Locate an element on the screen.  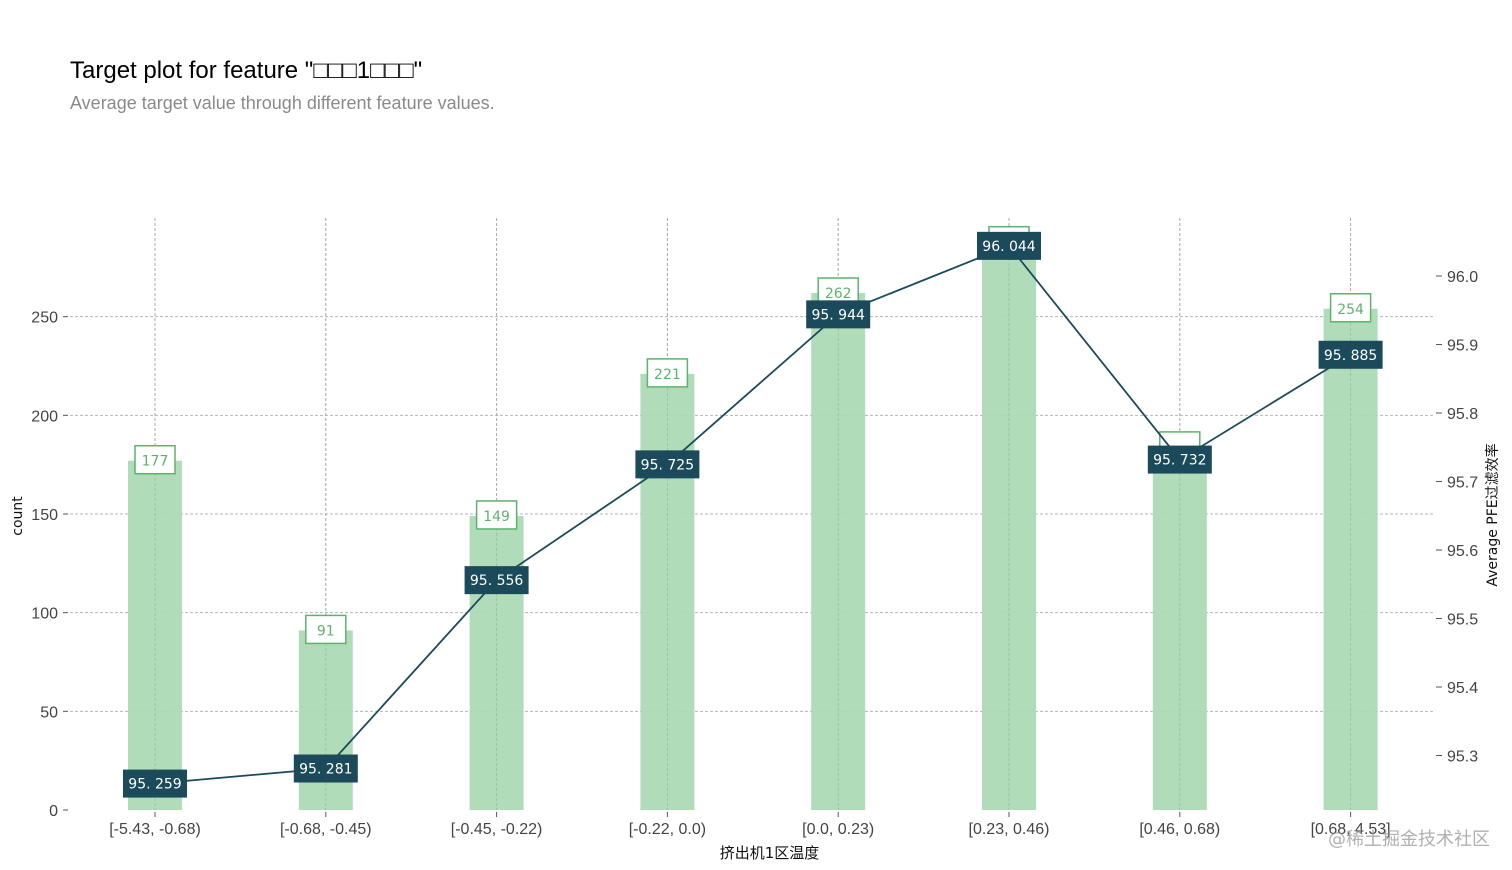
y-left-tick-label: 50 is located at coordinates (49, 712).